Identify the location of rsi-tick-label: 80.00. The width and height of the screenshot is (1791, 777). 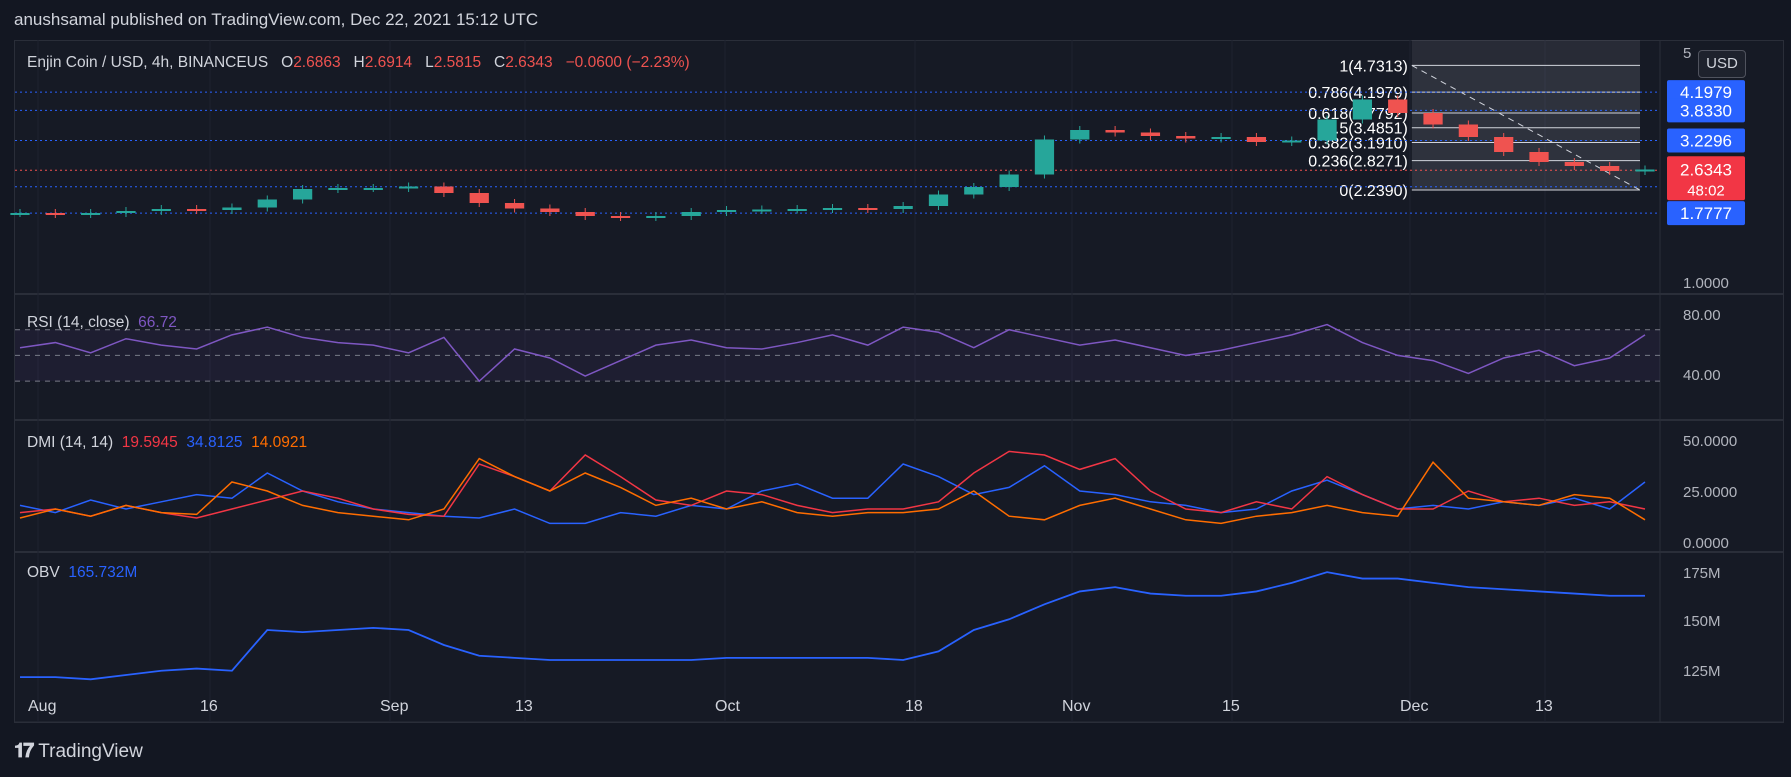
(1702, 315).